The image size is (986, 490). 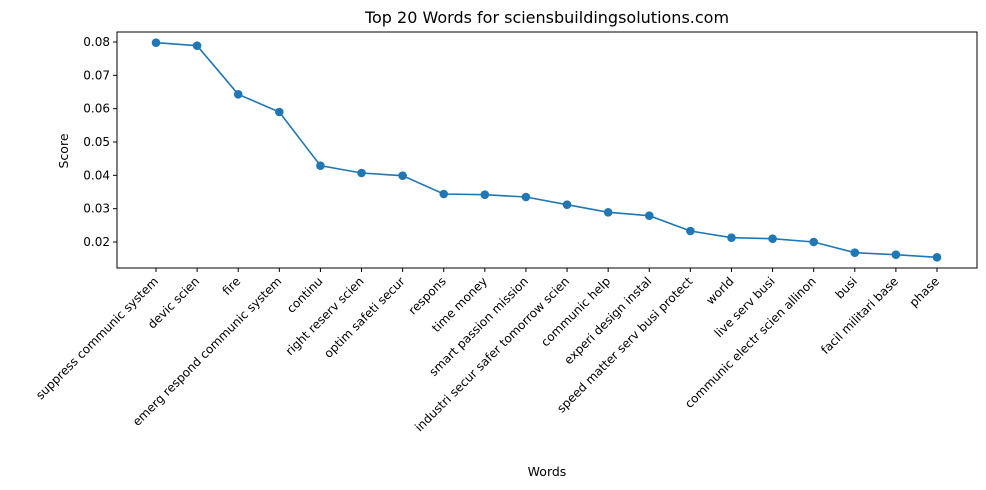 I want to click on y-tick-label: 0.07, so click(x=96, y=75).